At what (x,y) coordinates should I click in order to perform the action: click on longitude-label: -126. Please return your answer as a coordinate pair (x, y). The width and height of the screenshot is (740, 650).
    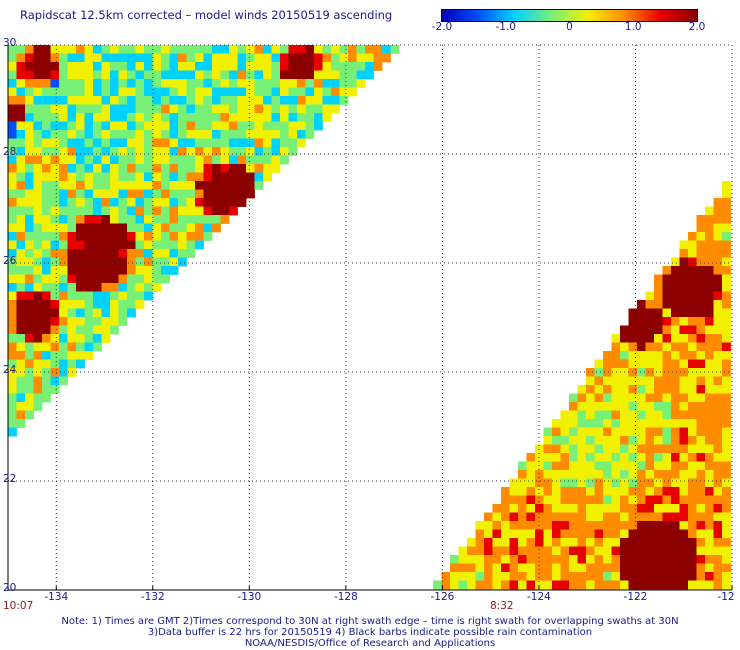
    Looking at the image, I should click on (442, 597).